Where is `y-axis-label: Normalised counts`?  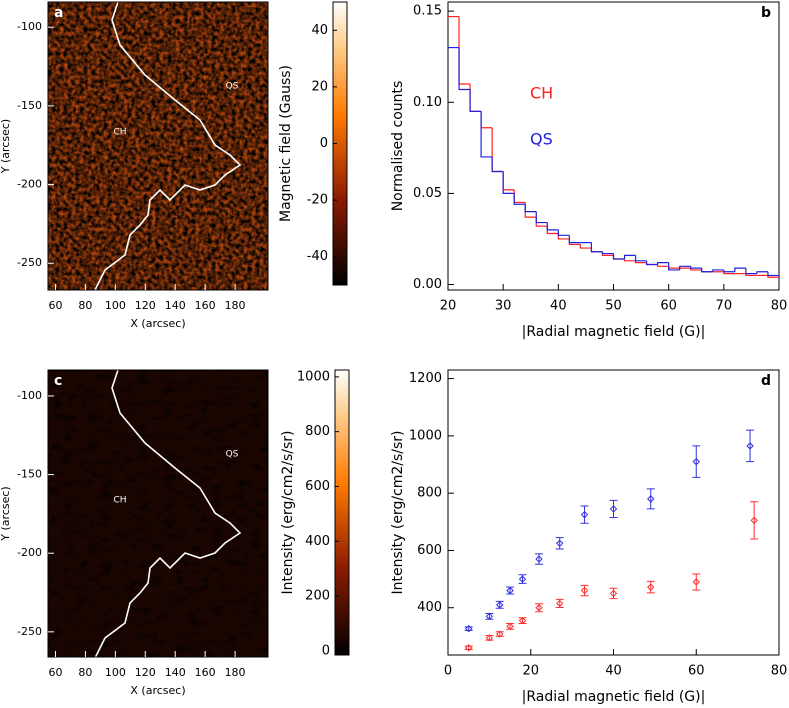 y-axis-label: Normalised counts is located at coordinates (398, 146).